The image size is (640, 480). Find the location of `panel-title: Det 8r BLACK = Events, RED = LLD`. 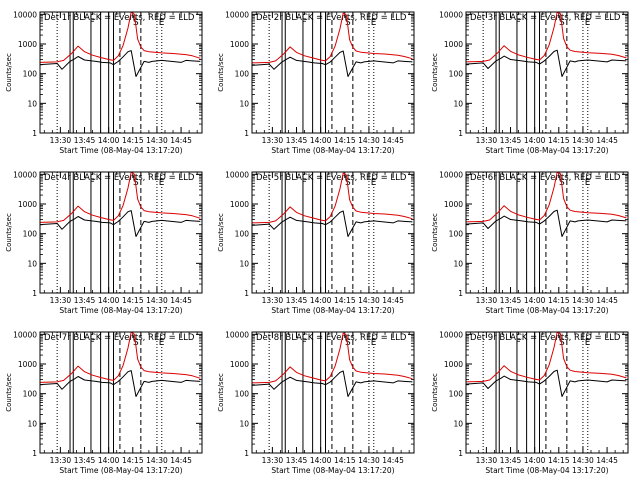

panel-title: Det 8r BLACK = Events, RED = LLD is located at coordinates (331, 338).